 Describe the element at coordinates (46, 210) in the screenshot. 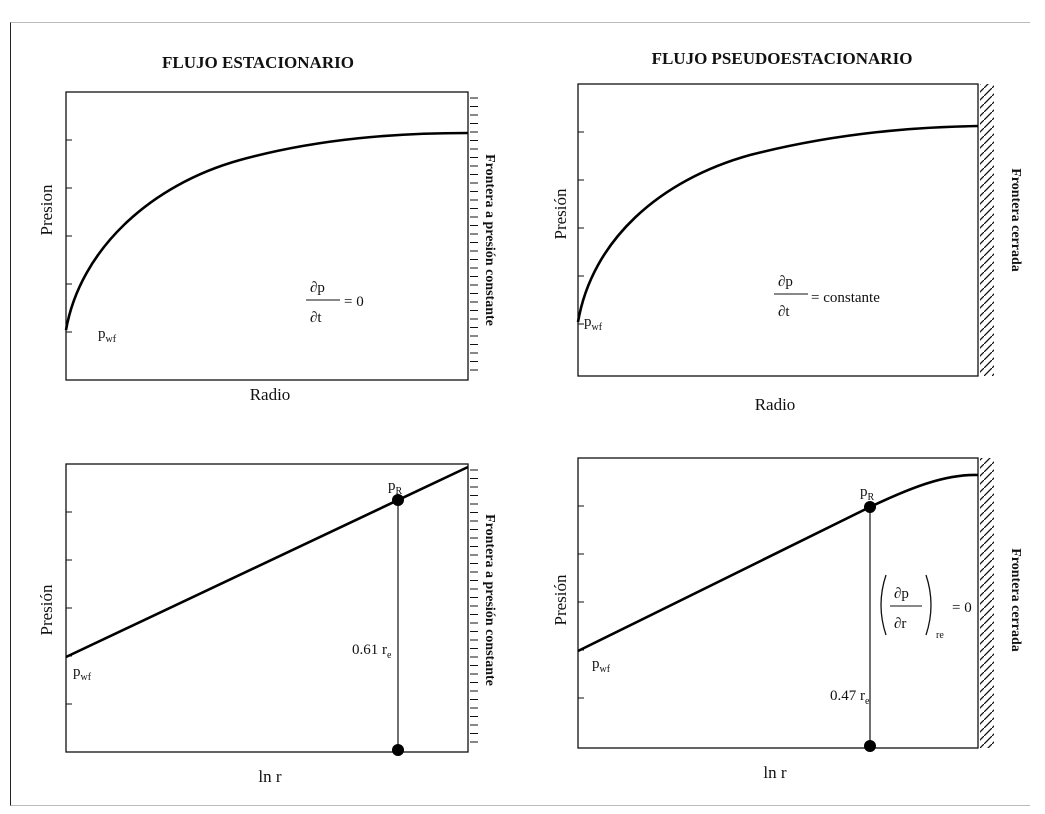

I see `y-axis-label: Presion` at that location.